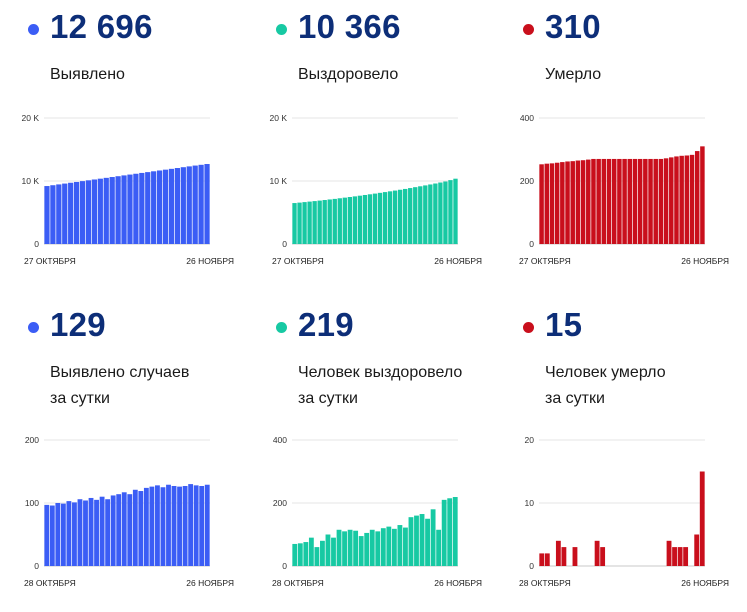 This screenshot has width=747, height=612. I want to click on y-tick-label: 100, so click(32, 503).